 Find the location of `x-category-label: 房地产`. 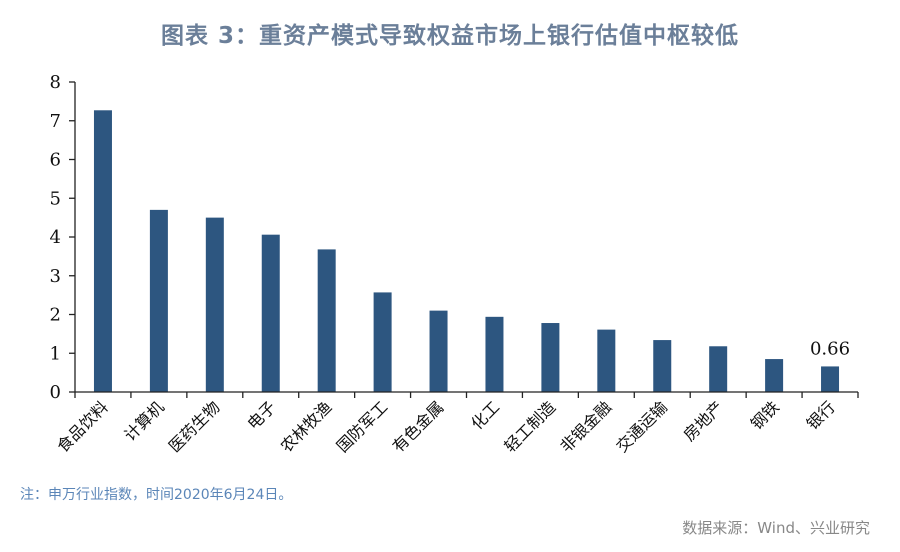

x-category-label: 房地产 is located at coordinates (703, 420).